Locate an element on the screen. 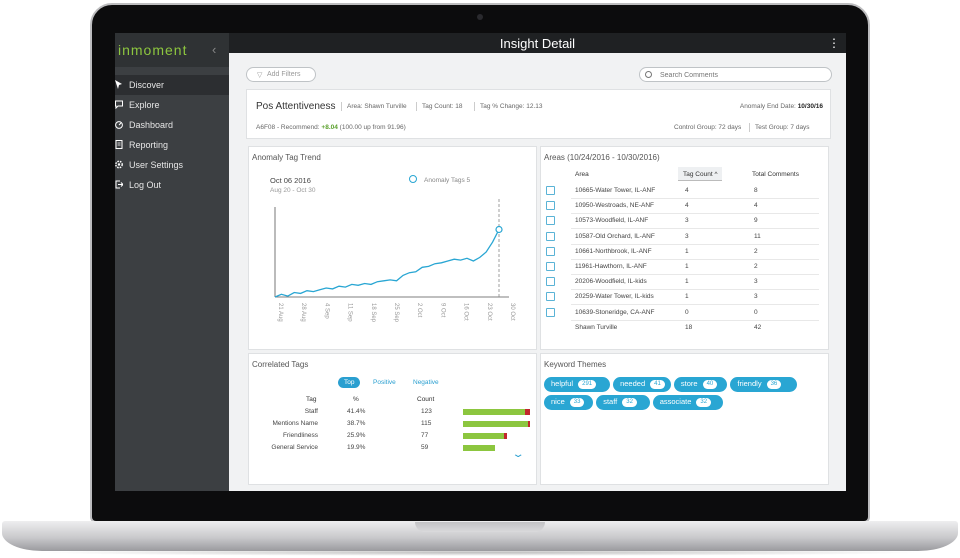 Image resolution: width=960 pixels, height=558 pixels. keyword-pill: staff 32 is located at coordinates (623, 402).